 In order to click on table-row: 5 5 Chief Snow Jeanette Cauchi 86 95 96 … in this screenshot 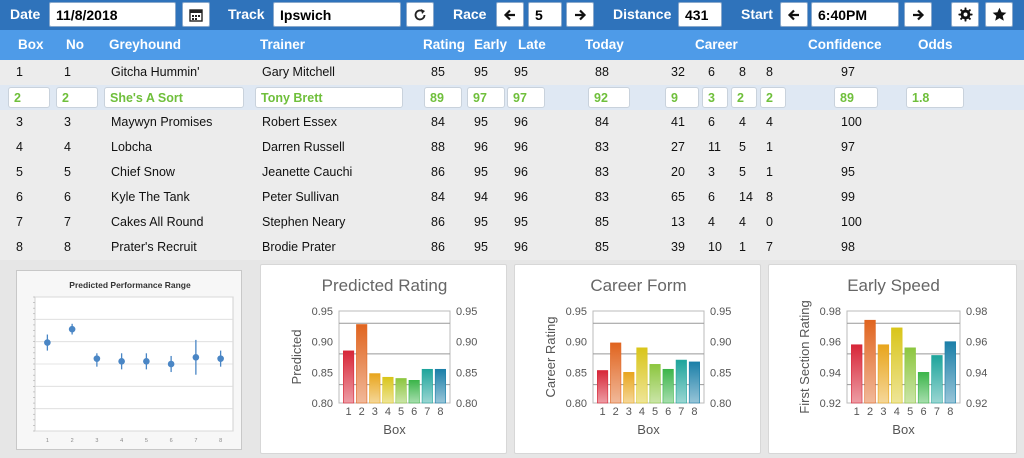, I will do `click(512, 172)`.